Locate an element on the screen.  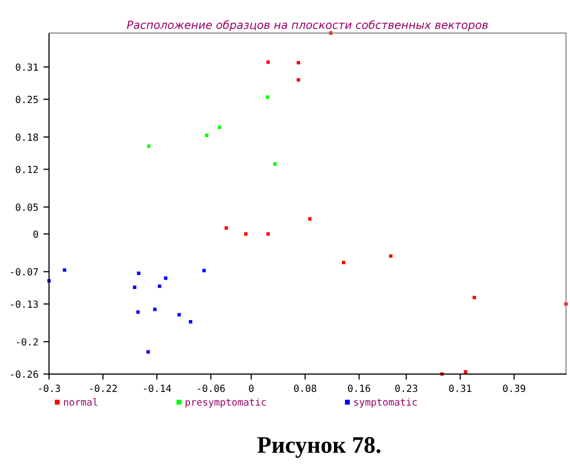
y-tick-label: -0.13 is located at coordinates (24, 304).